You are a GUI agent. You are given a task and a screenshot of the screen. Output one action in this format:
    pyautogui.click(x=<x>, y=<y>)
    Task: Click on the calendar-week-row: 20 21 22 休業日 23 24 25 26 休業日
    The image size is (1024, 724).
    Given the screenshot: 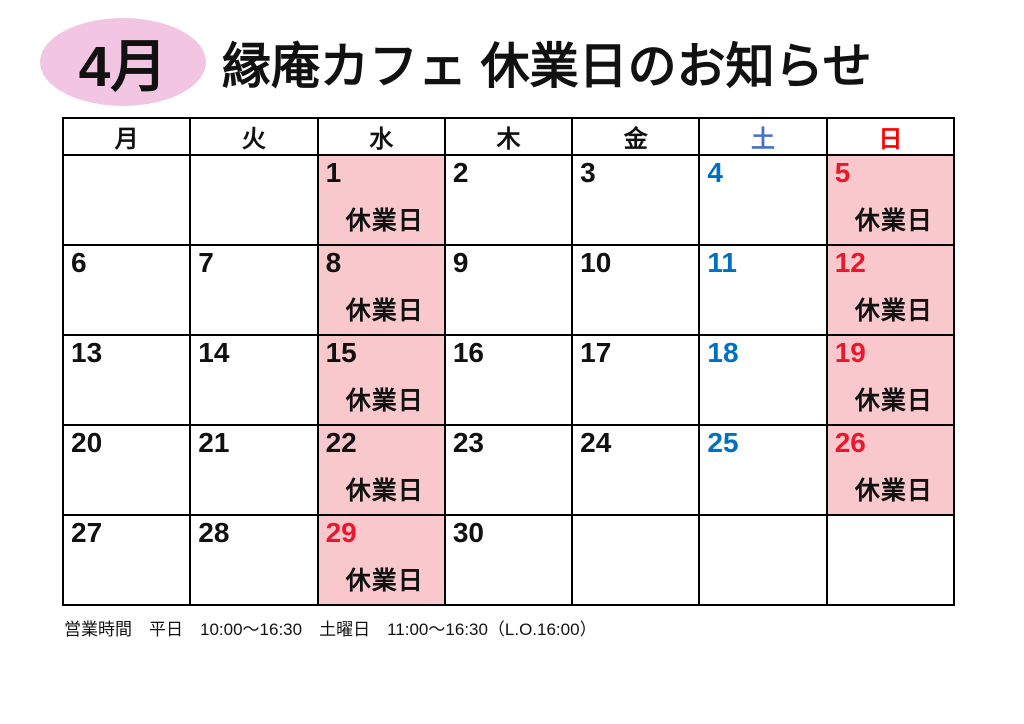 What is the action you would take?
    pyautogui.click(x=508, y=470)
    